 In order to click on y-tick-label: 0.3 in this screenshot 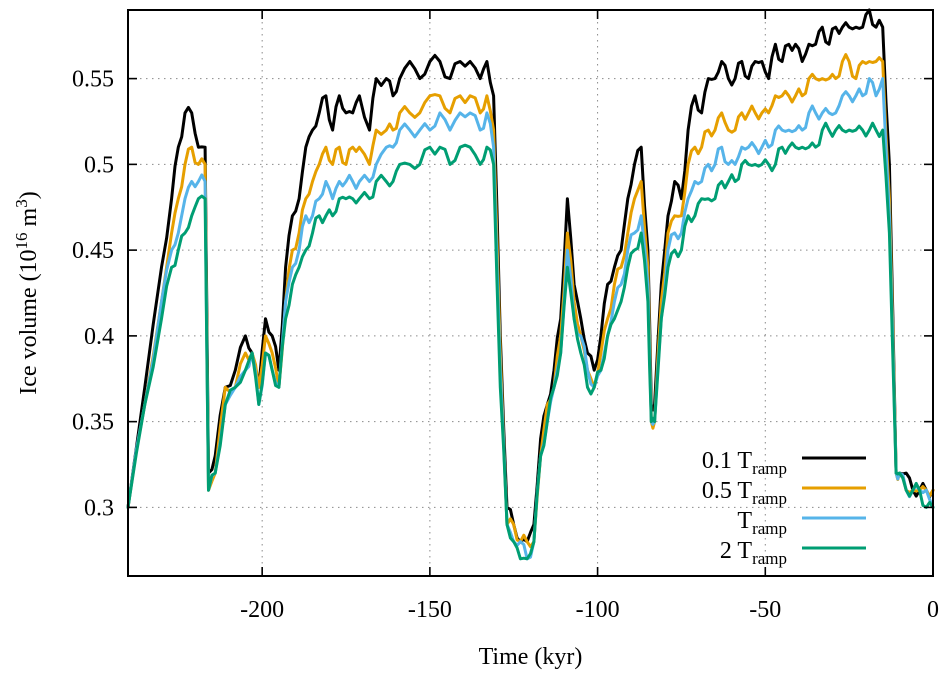, I will do `click(99, 508)`.